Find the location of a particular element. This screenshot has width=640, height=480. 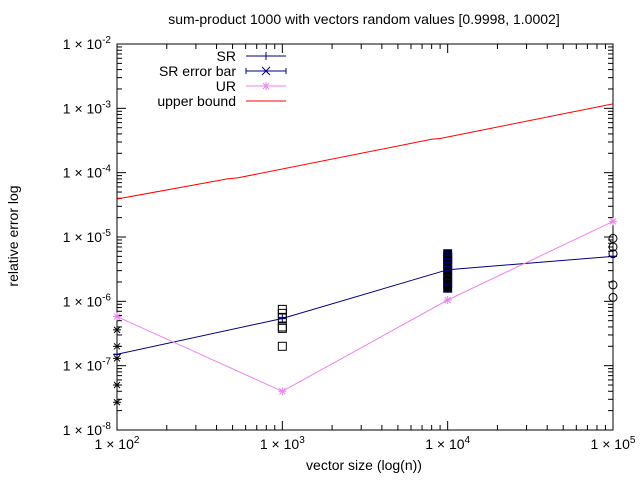

legend-label: SR error bar is located at coordinates (197, 71).